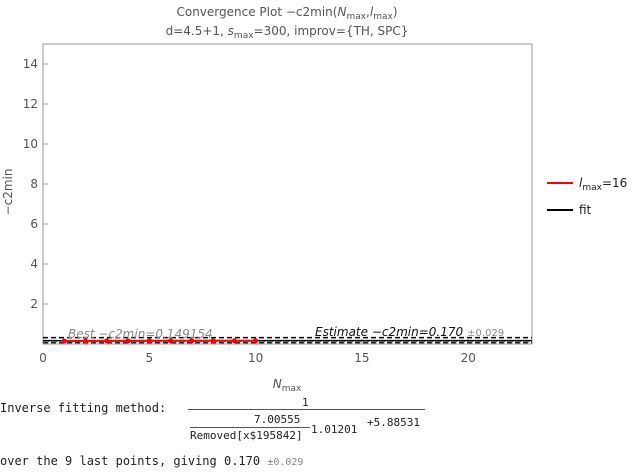 The width and height of the screenshot is (634, 473). I want to click on fit-inner-fraction-bar, so click(250, 427).